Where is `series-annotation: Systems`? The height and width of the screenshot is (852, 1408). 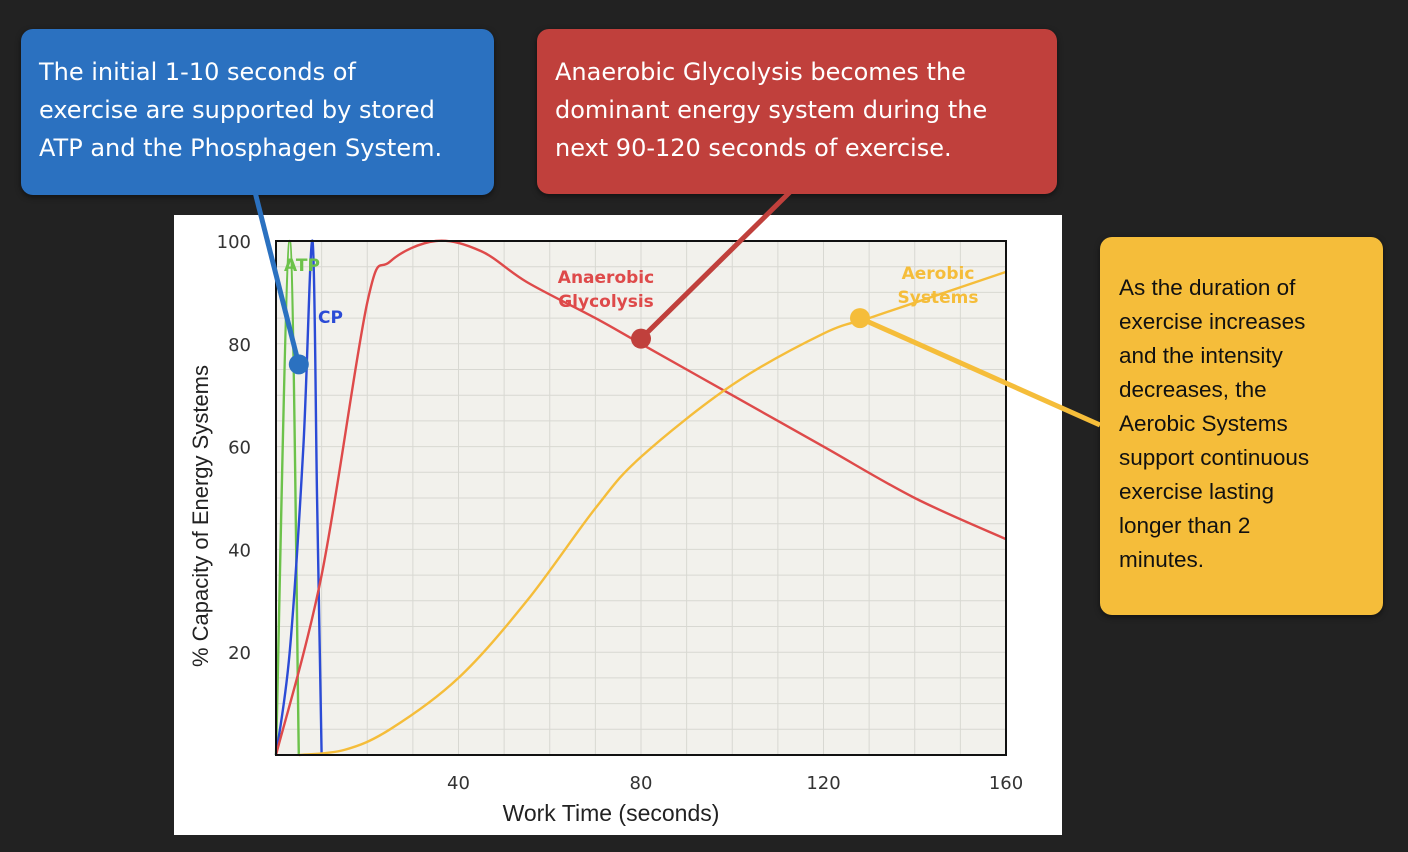
series-annotation: Systems is located at coordinates (938, 298).